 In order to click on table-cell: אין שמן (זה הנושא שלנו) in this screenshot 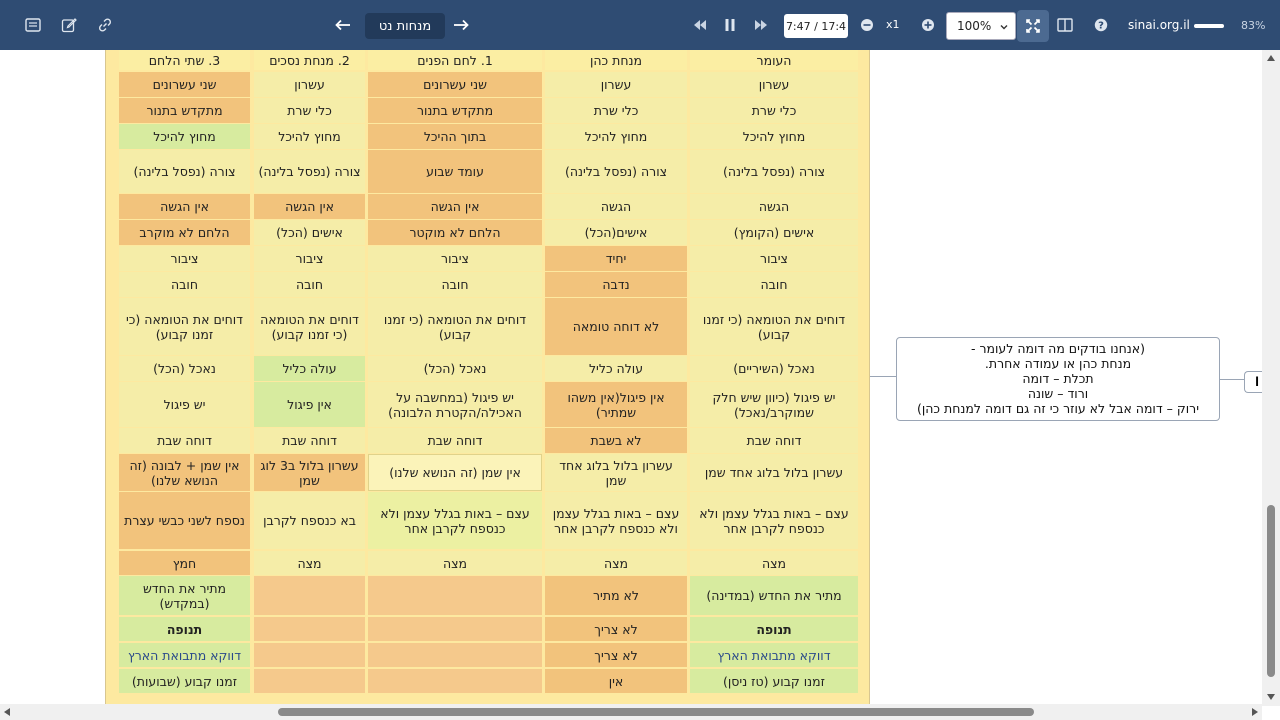, I will do `click(455, 472)`.